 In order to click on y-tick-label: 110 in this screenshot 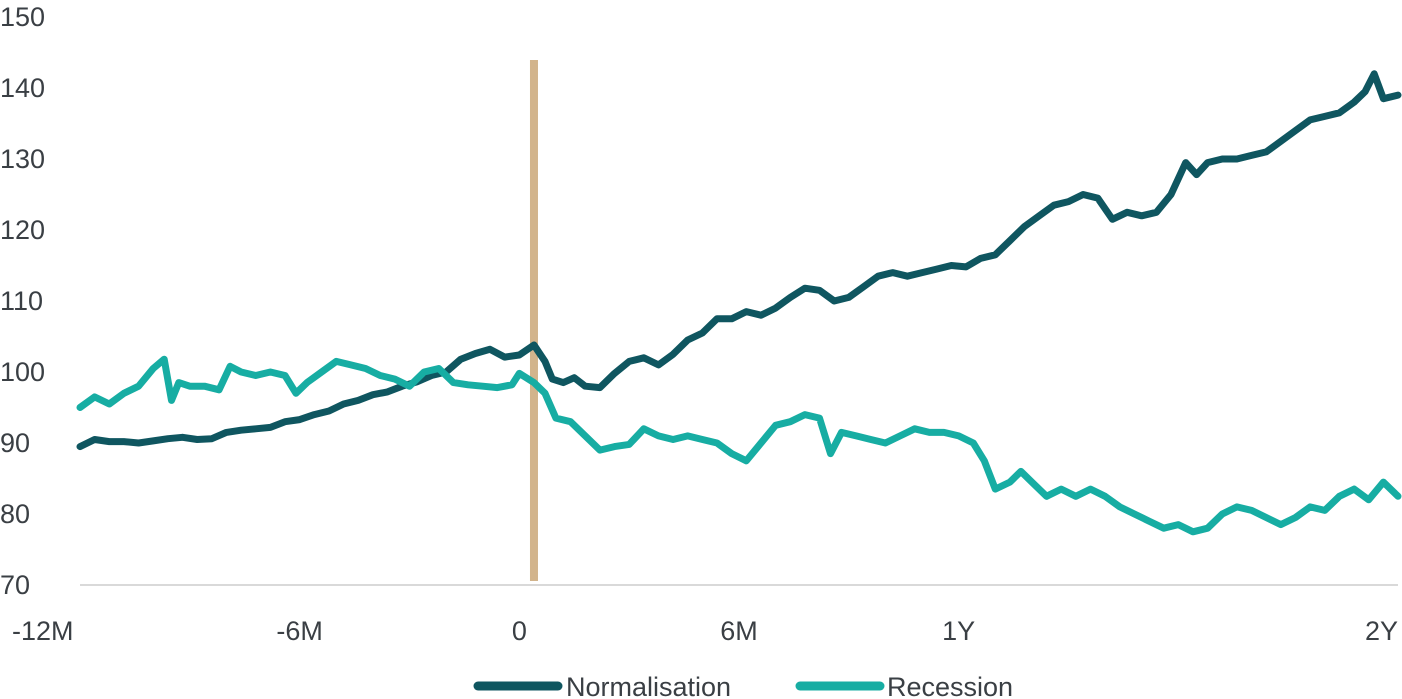, I will do `click(21, 301)`.